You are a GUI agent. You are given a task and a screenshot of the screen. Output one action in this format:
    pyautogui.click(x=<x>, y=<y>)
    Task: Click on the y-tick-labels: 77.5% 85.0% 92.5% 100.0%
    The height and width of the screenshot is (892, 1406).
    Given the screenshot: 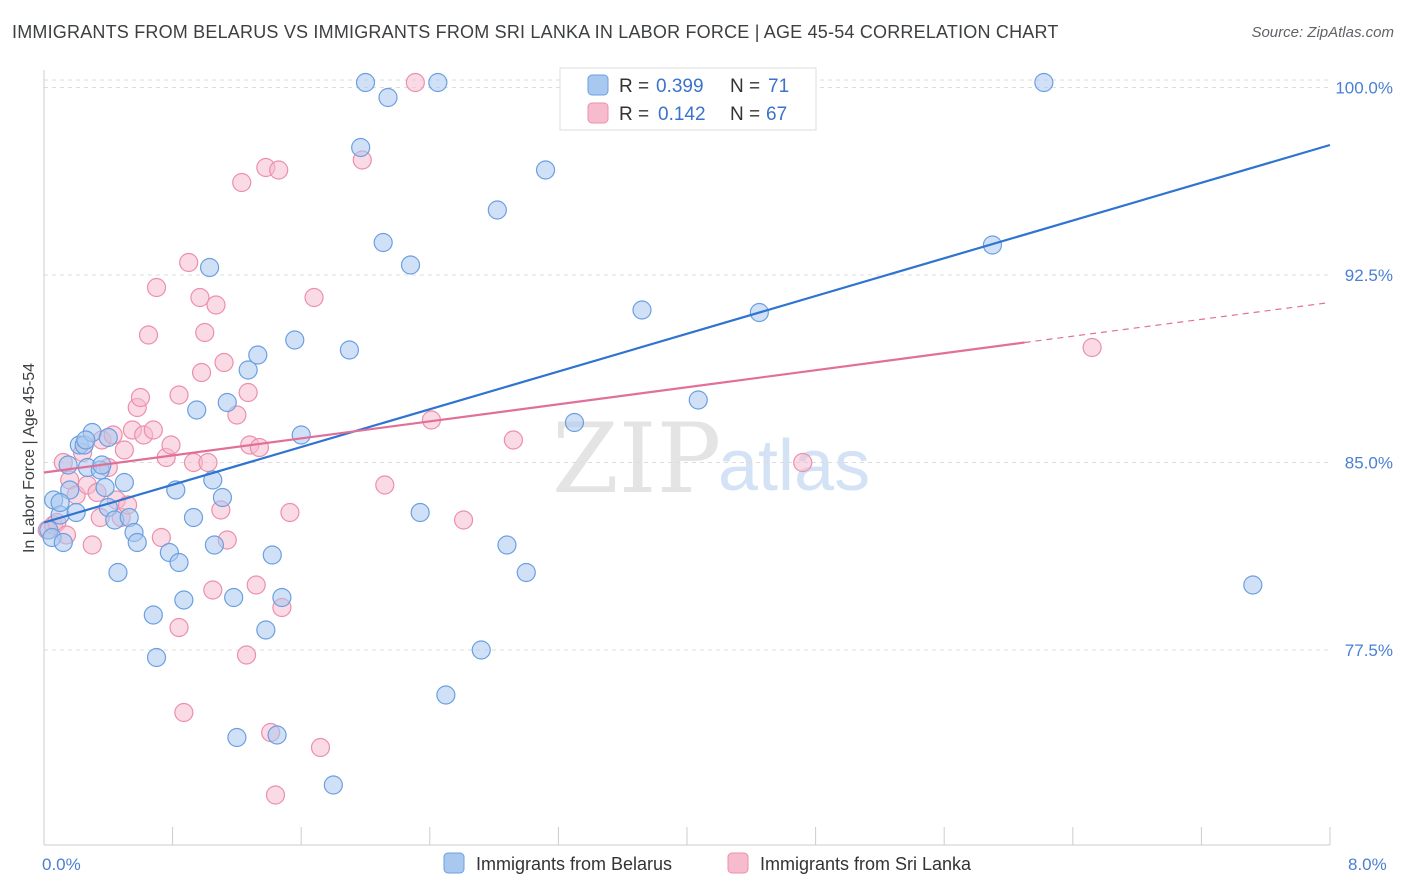 What is the action you would take?
    pyautogui.click(x=1364, y=370)
    